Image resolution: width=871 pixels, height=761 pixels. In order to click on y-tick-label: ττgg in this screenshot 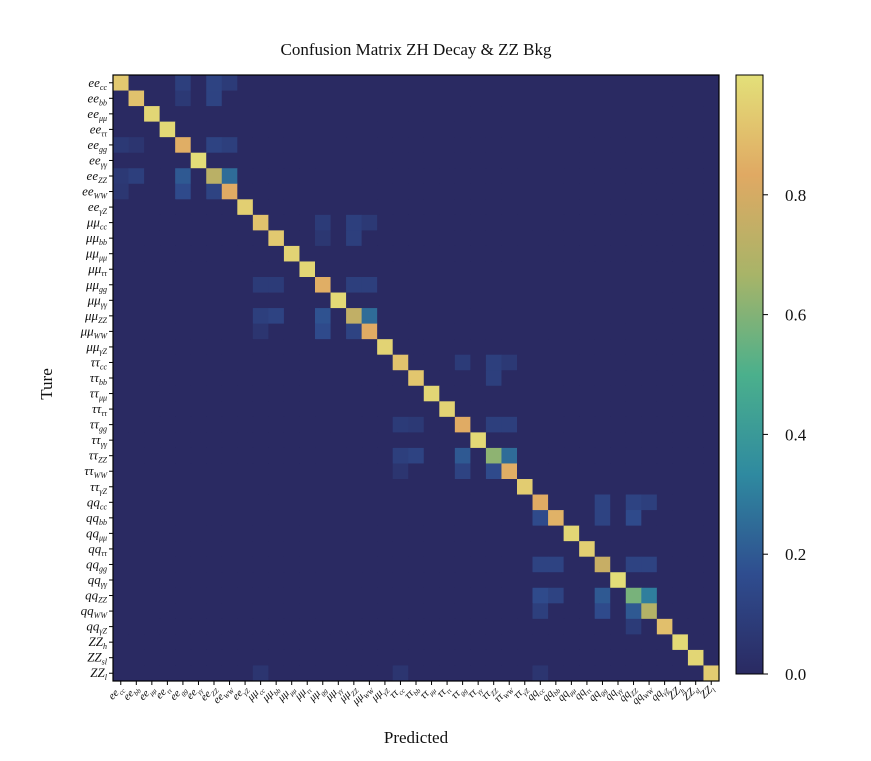, I will do `click(98, 425)`.